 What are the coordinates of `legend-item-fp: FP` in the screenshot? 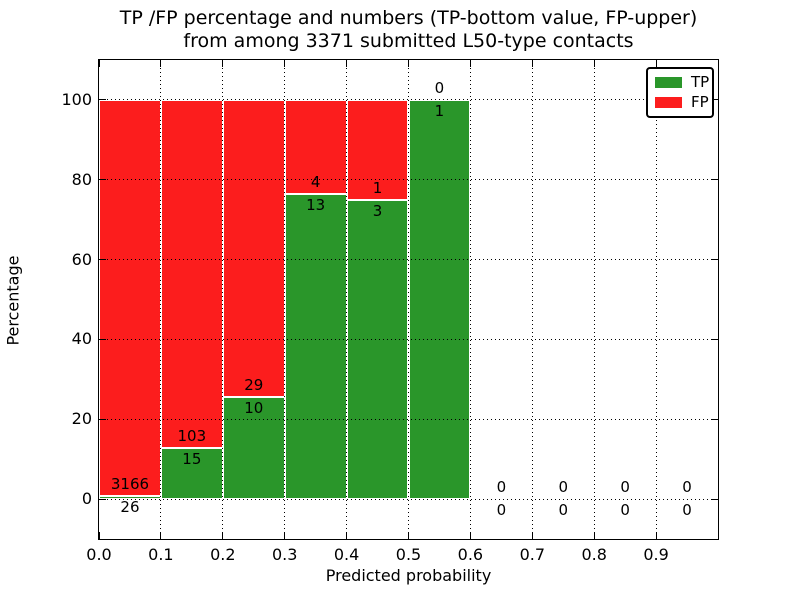 It's located at (682, 102).